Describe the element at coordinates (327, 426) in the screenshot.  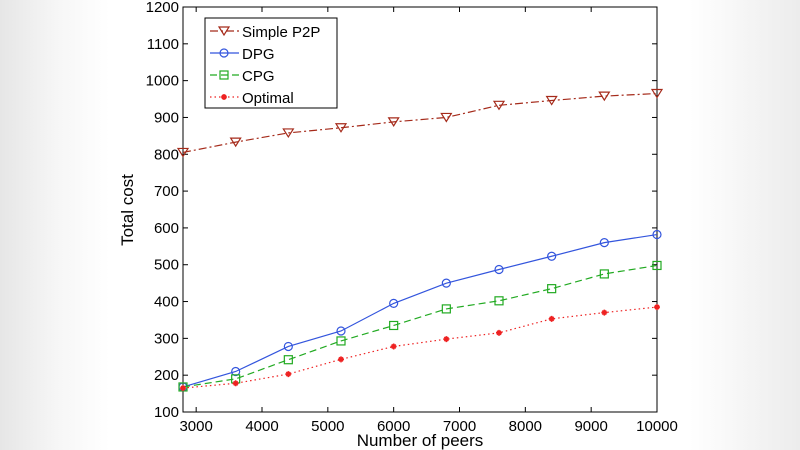
I see `x-tick-label: 5000` at that location.